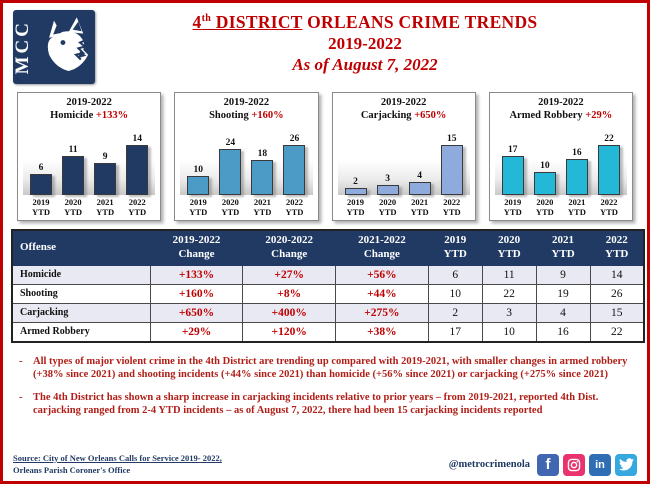 This screenshot has width=650, height=484. I want to click on offense-cell: Shooting, so click(81, 293).